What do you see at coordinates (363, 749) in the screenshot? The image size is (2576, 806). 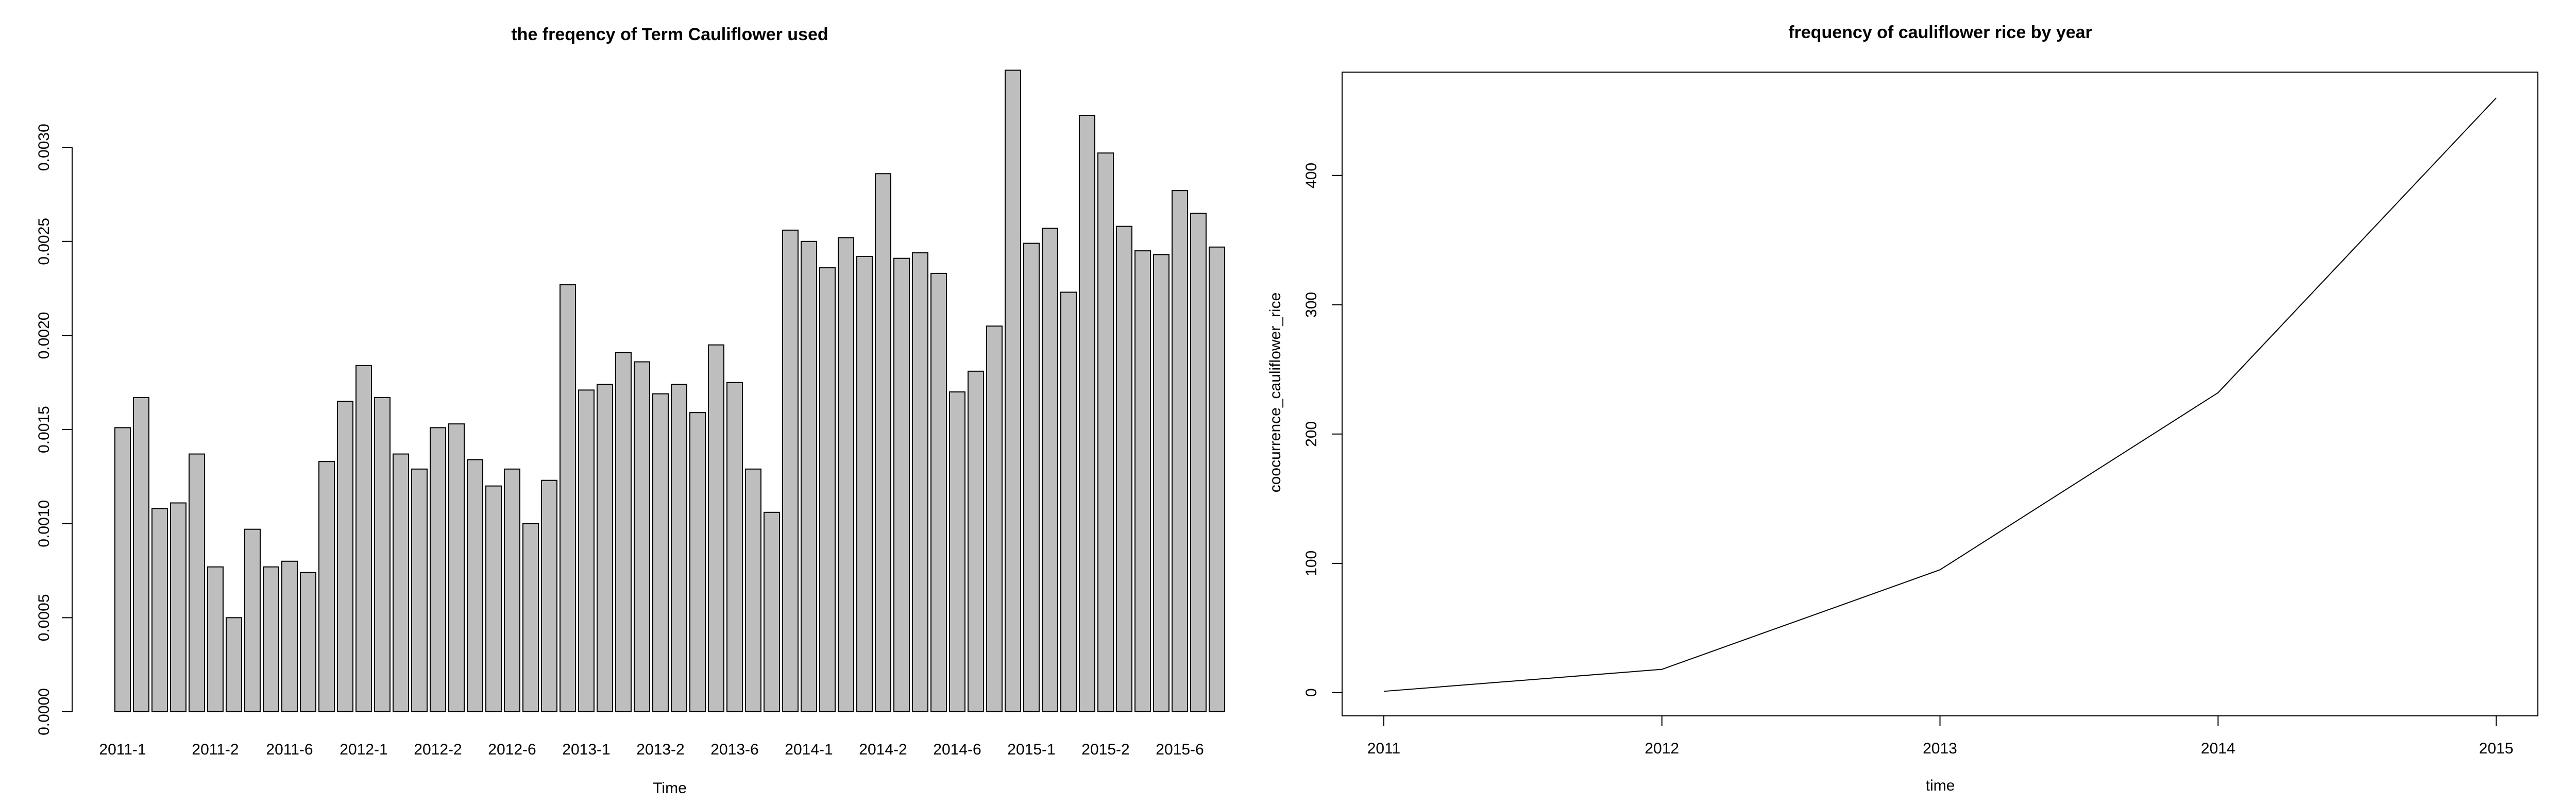 I see `bar-chart-x-tick-label-3: 2012-1` at bounding box center [363, 749].